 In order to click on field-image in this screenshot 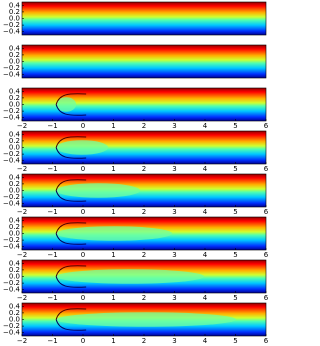, I will do `click(144, 18)`.